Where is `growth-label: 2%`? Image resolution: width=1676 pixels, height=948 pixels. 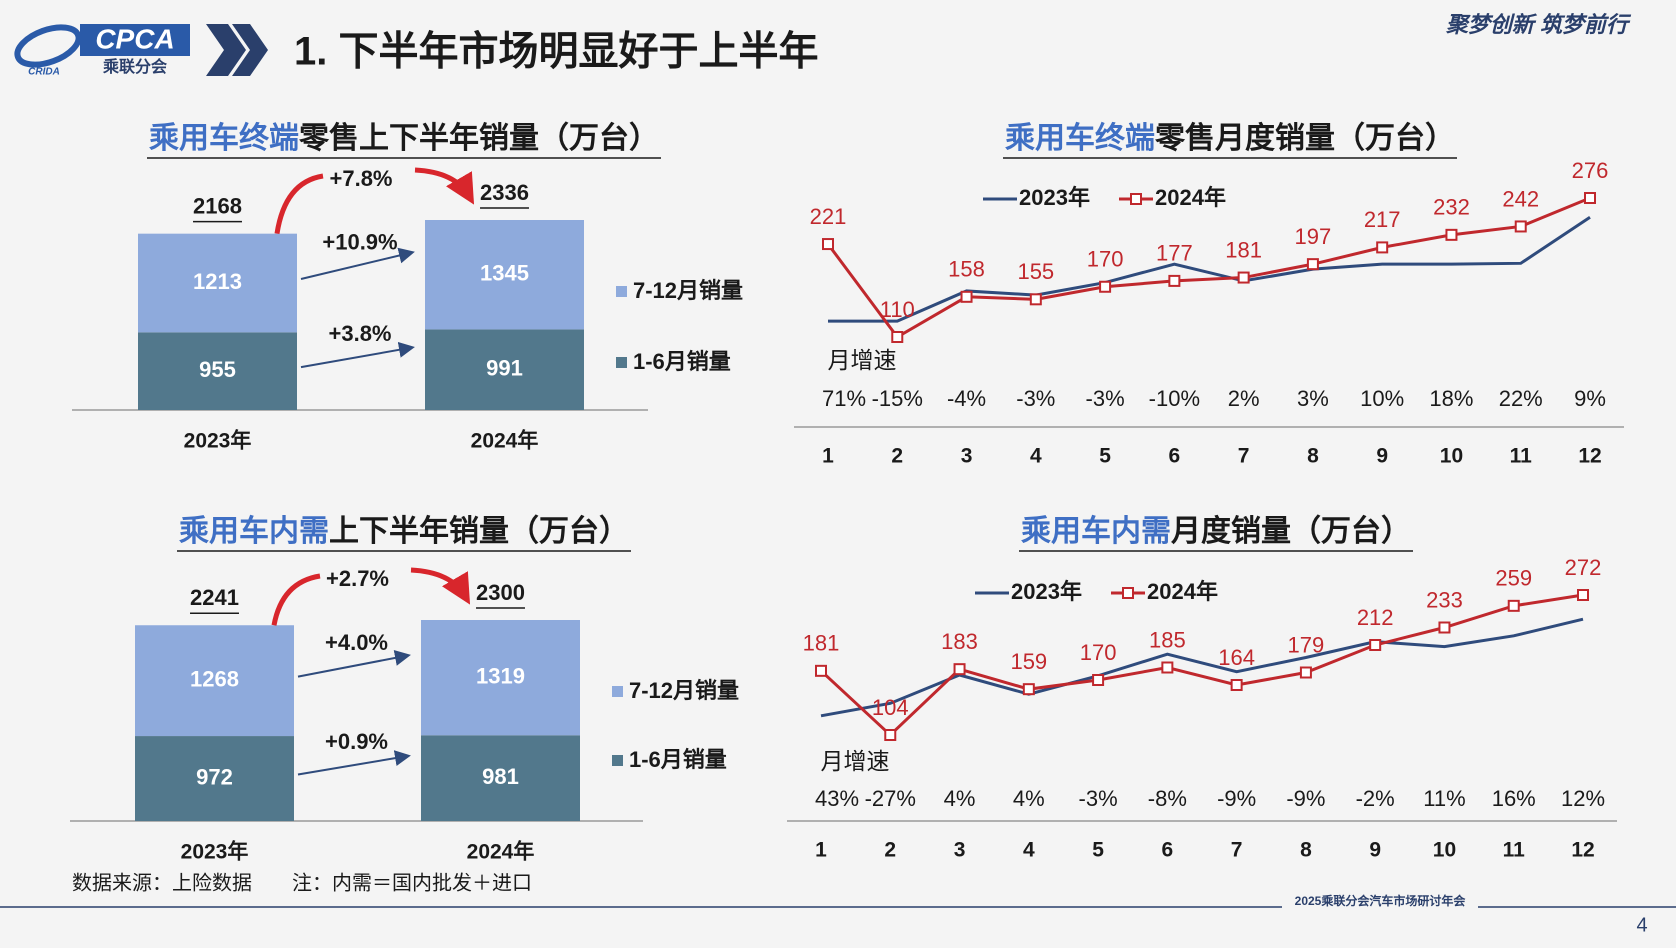
growth-label: 2% is located at coordinates (1244, 398).